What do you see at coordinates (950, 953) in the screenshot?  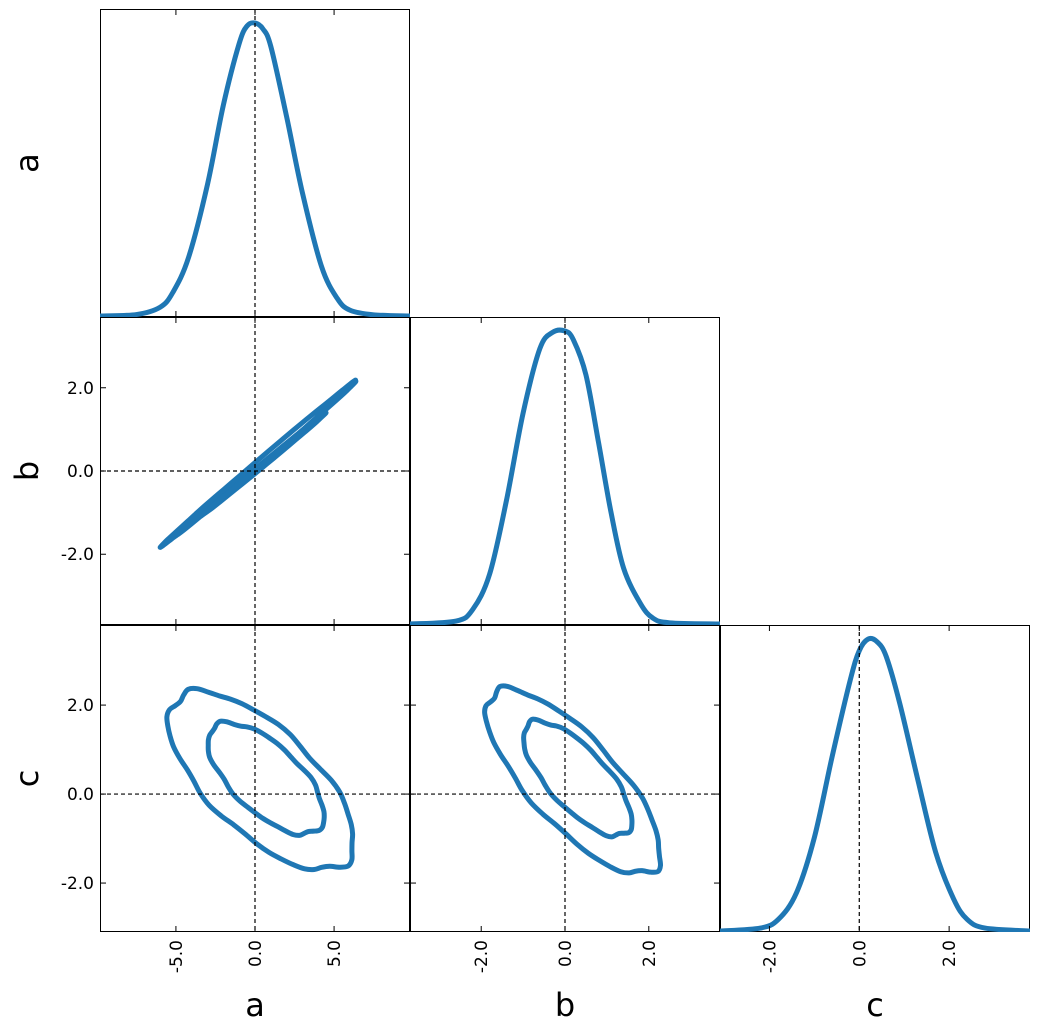 I see `x-tick-label-c: 2.0` at bounding box center [950, 953].